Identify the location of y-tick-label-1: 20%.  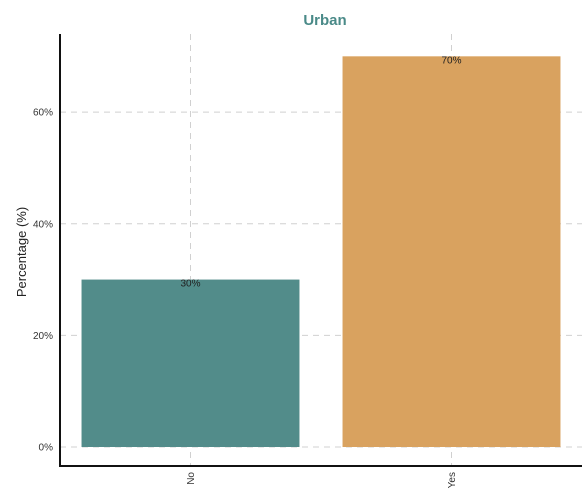
(43, 336).